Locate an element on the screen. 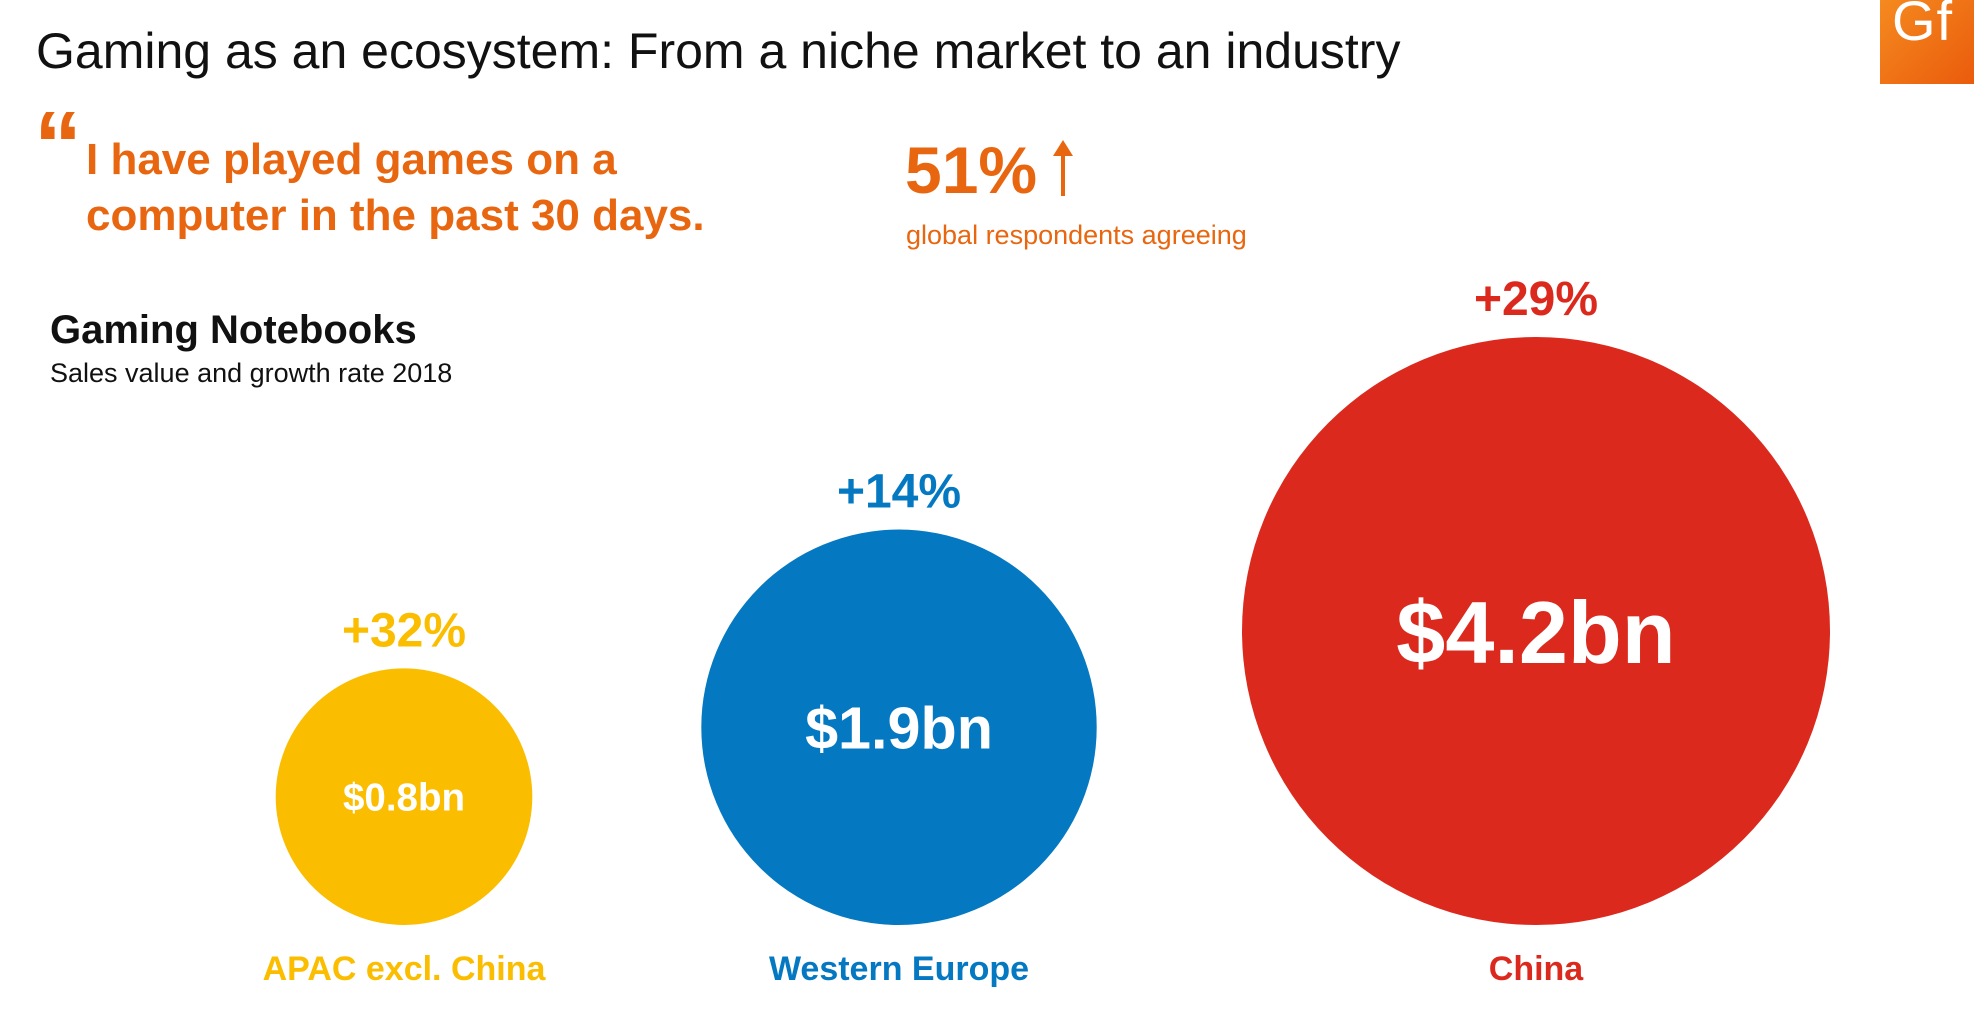 The width and height of the screenshot is (1974, 1020). bubble-value-label: $4.2bn is located at coordinates (1535, 632).